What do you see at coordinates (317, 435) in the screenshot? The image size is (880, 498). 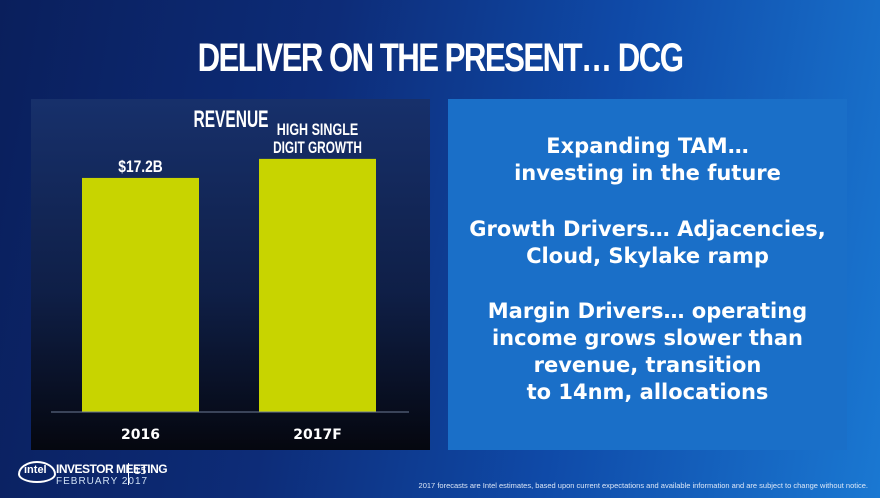 I see `tick-label-2017F: 2017F` at bounding box center [317, 435].